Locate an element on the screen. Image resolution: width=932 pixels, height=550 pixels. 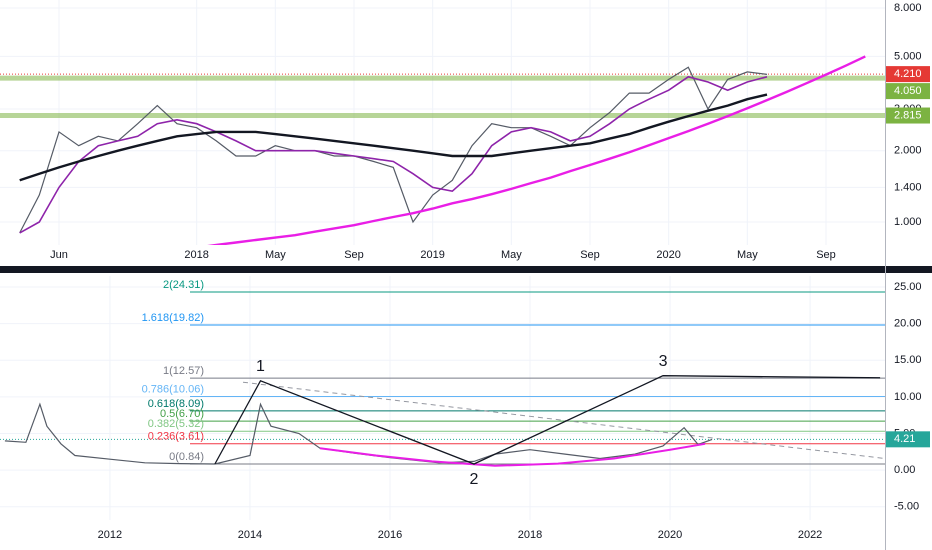
fib-level-label: 0.618(8.09) is located at coordinates (176, 404).